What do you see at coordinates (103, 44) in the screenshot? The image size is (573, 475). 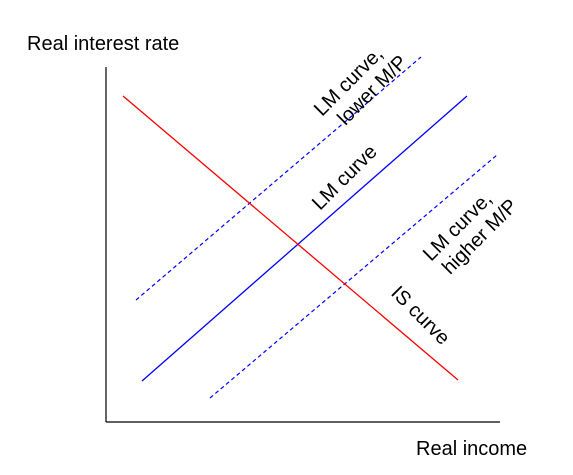 I see `y-axis-label: Real interest rate` at bounding box center [103, 44].